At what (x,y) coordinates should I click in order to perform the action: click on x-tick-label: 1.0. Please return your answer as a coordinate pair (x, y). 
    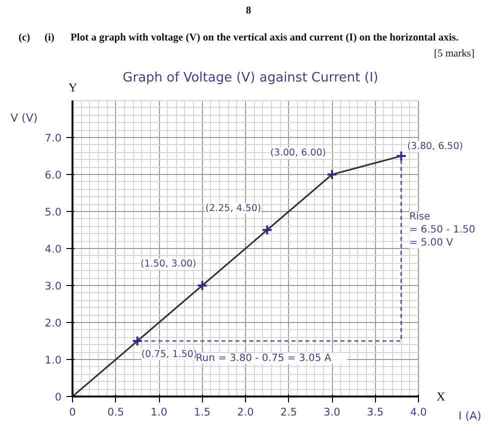
    Looking at the image, I should click on (159, 412).